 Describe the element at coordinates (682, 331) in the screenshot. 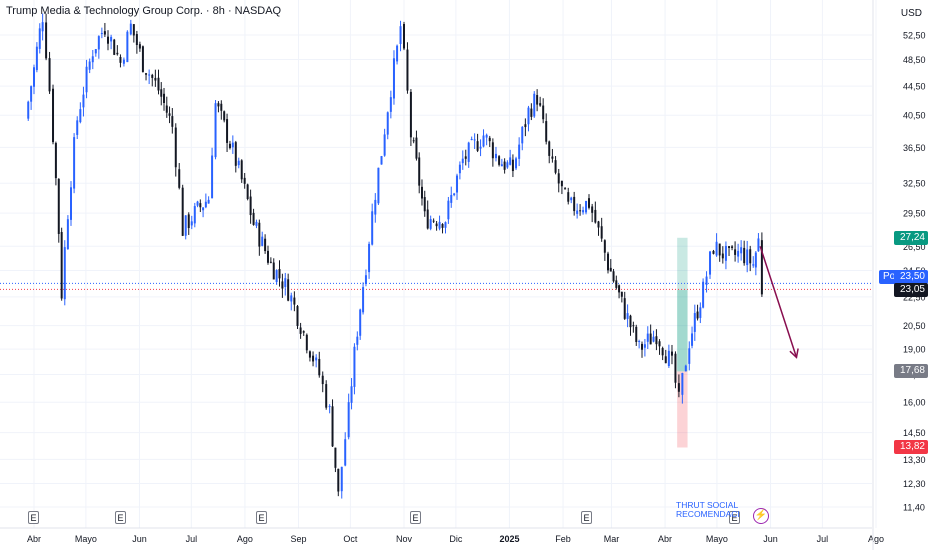

I see `profit-fill` at that location.